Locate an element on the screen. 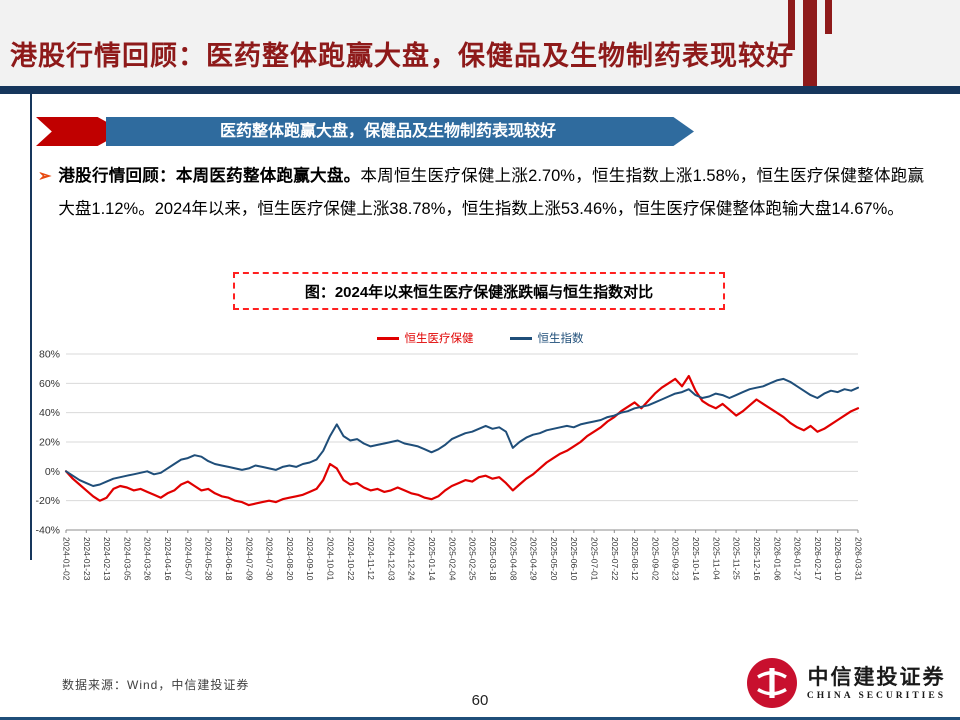 This screenshot has height=720, width=960. svg-text: 0% is located at coordinates (52, 472).